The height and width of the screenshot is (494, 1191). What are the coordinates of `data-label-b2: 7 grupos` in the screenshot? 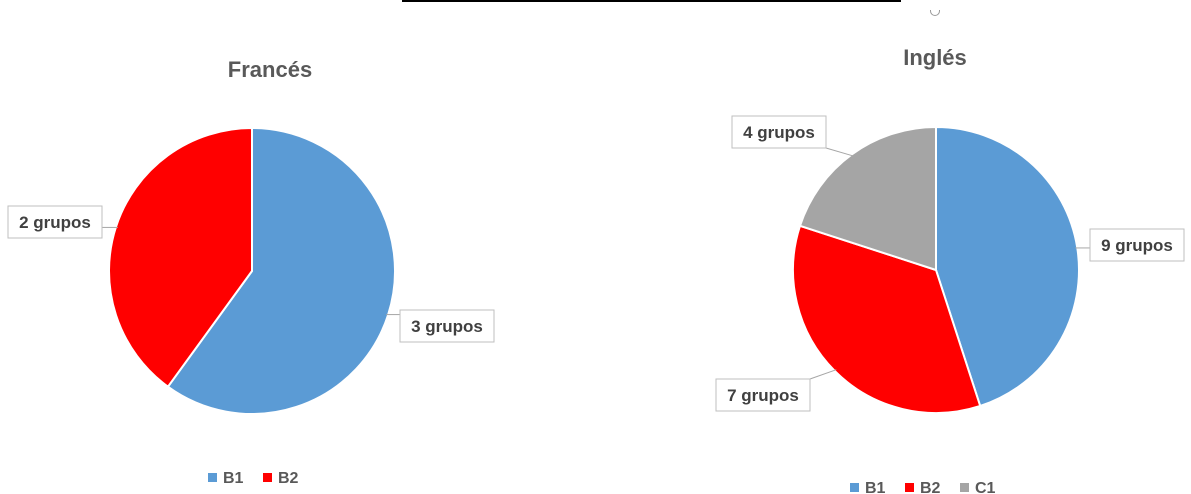 It's located at (763, 395).